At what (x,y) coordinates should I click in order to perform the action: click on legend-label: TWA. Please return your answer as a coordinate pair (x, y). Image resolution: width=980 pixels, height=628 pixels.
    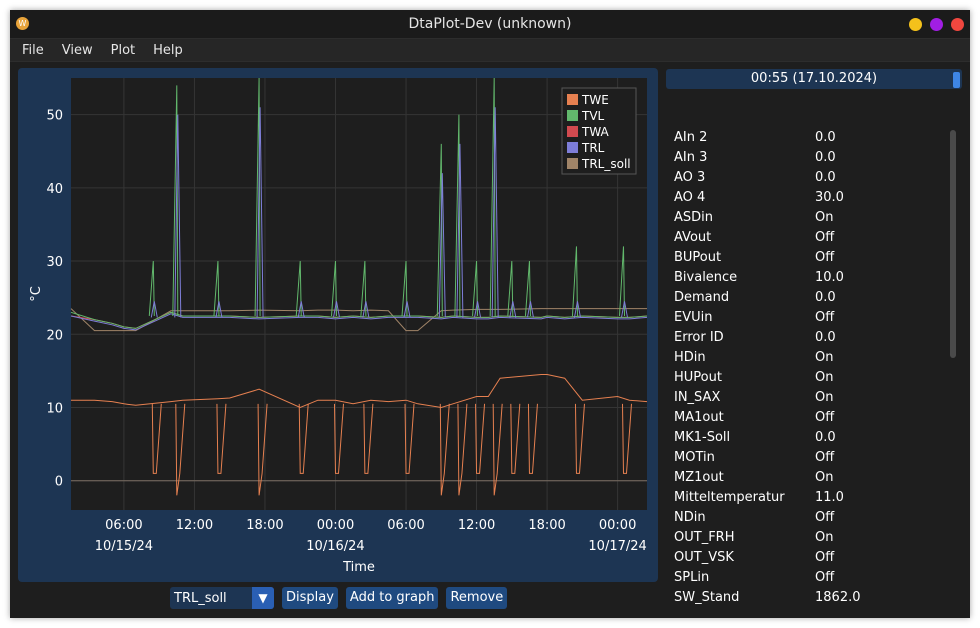
    Looking at the image, I should click on (595, 132).